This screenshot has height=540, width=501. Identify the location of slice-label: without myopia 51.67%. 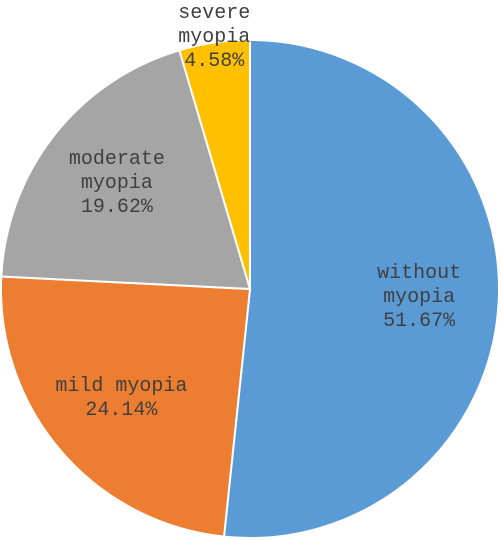
(419, 298).